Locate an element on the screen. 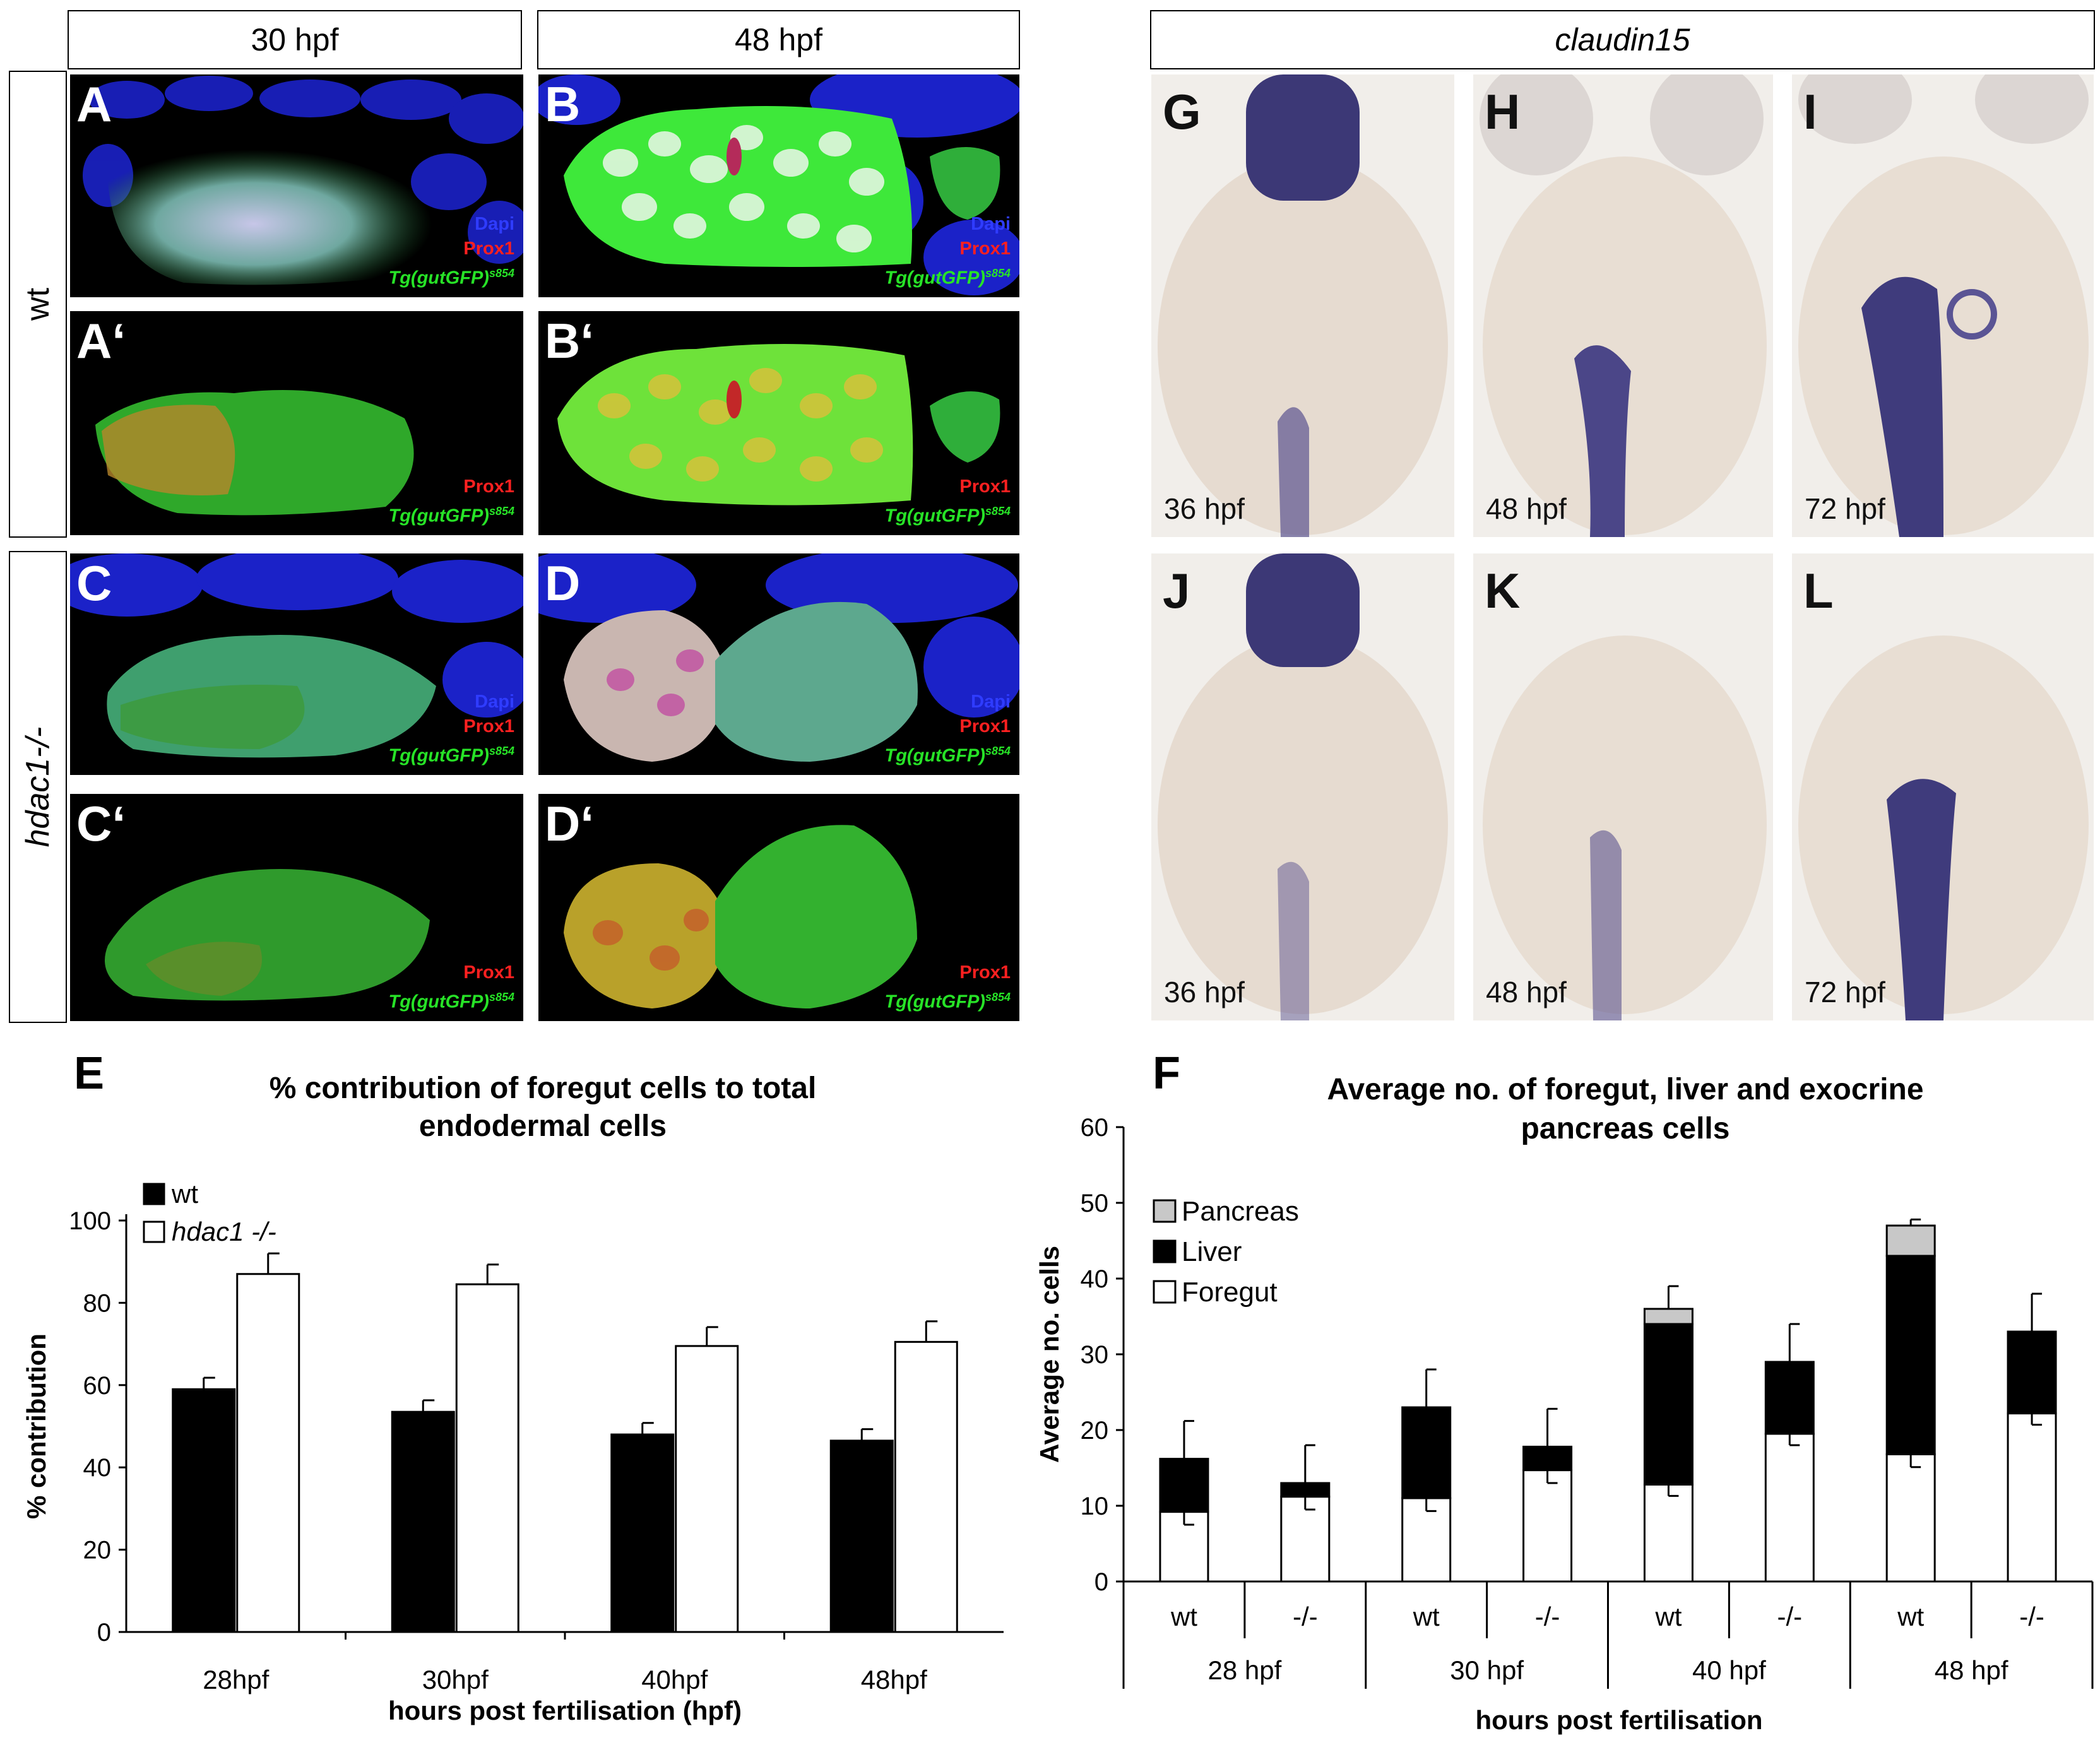  x-tick-label: 30hpf is located at coordinates (455, 1680).